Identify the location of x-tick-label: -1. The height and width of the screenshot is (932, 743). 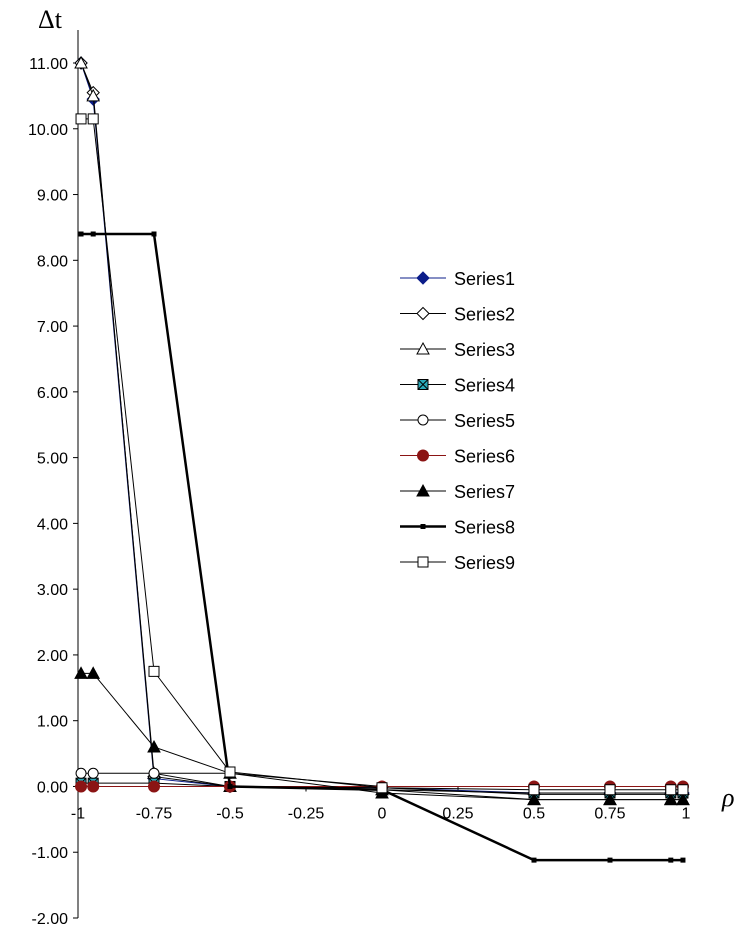
(78, 813).